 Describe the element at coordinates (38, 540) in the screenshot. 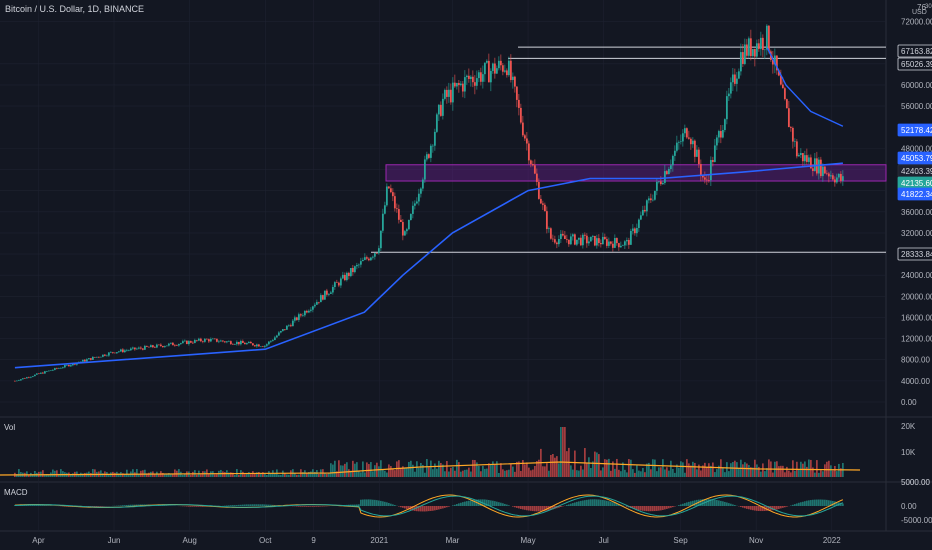

I see `time-tick-label: Apr` at that location.